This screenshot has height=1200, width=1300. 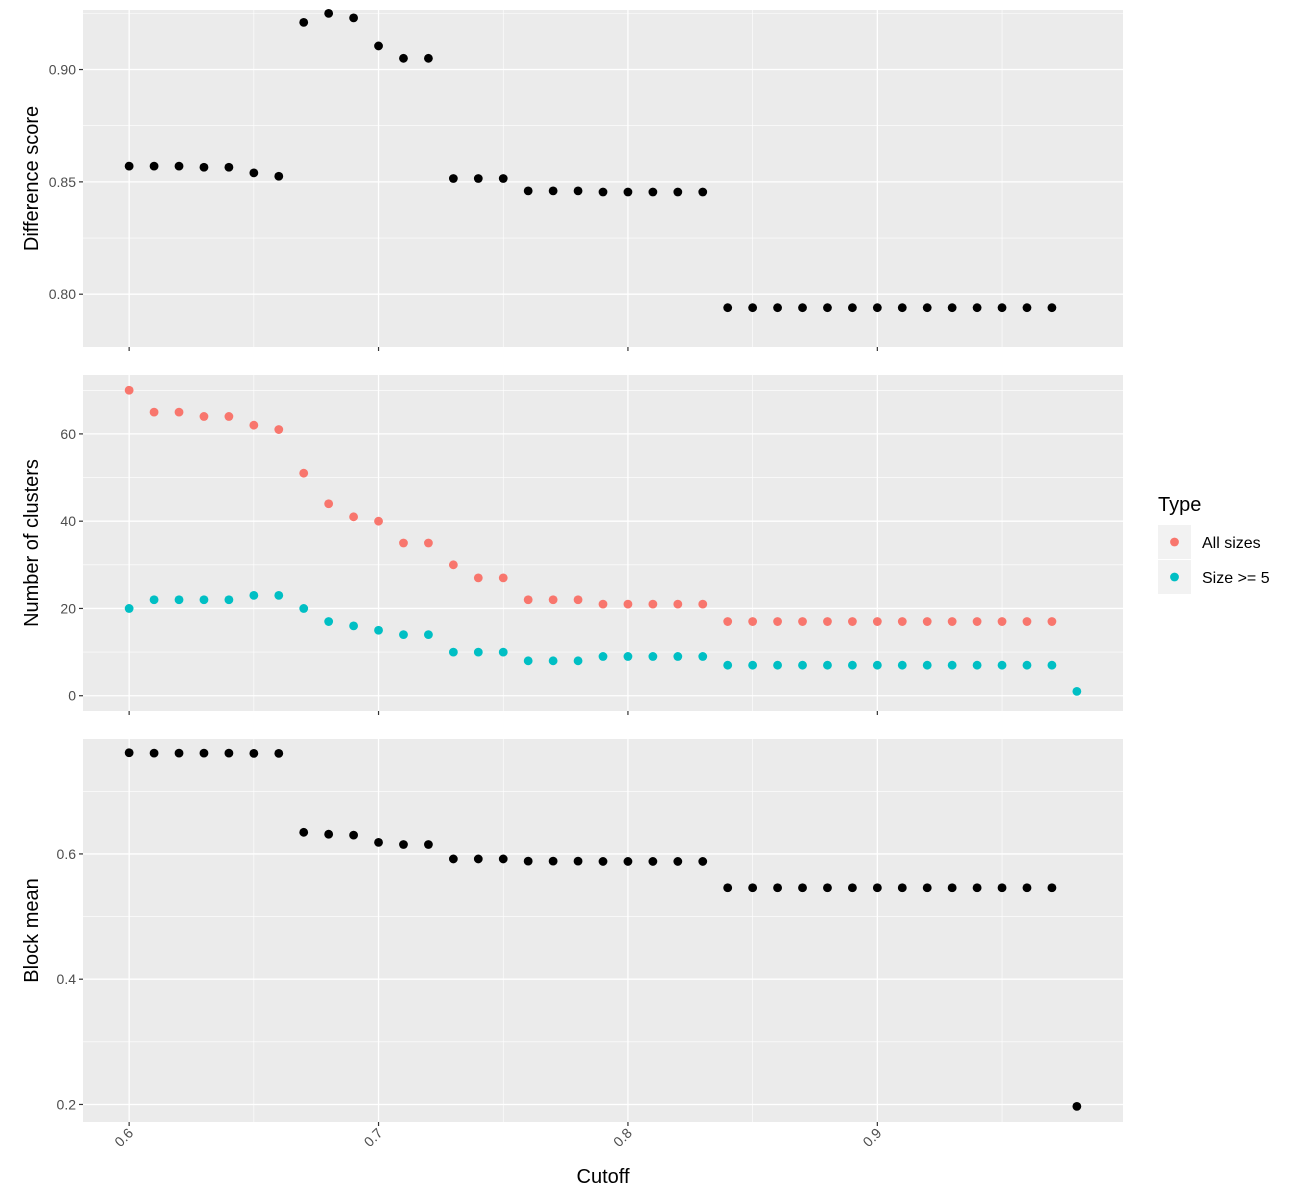 I want to click on y-axis-title: Difference score, so click(x=32, y=178).